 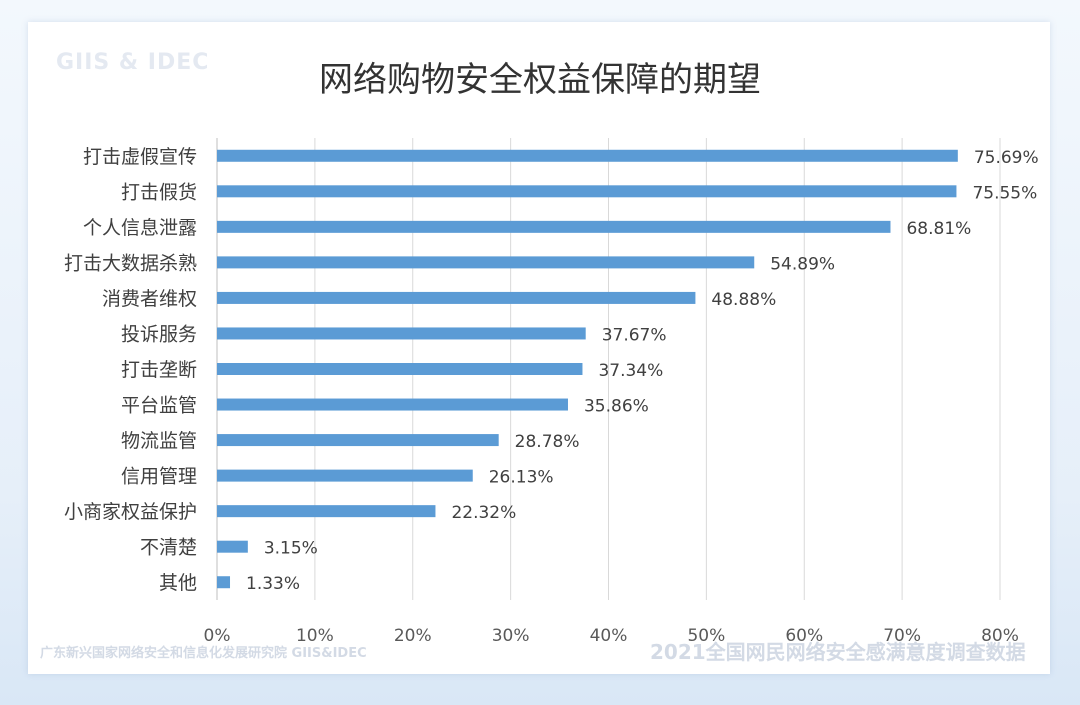 I want to click on x-tick-label: 30%, so click(x=511, y=636).